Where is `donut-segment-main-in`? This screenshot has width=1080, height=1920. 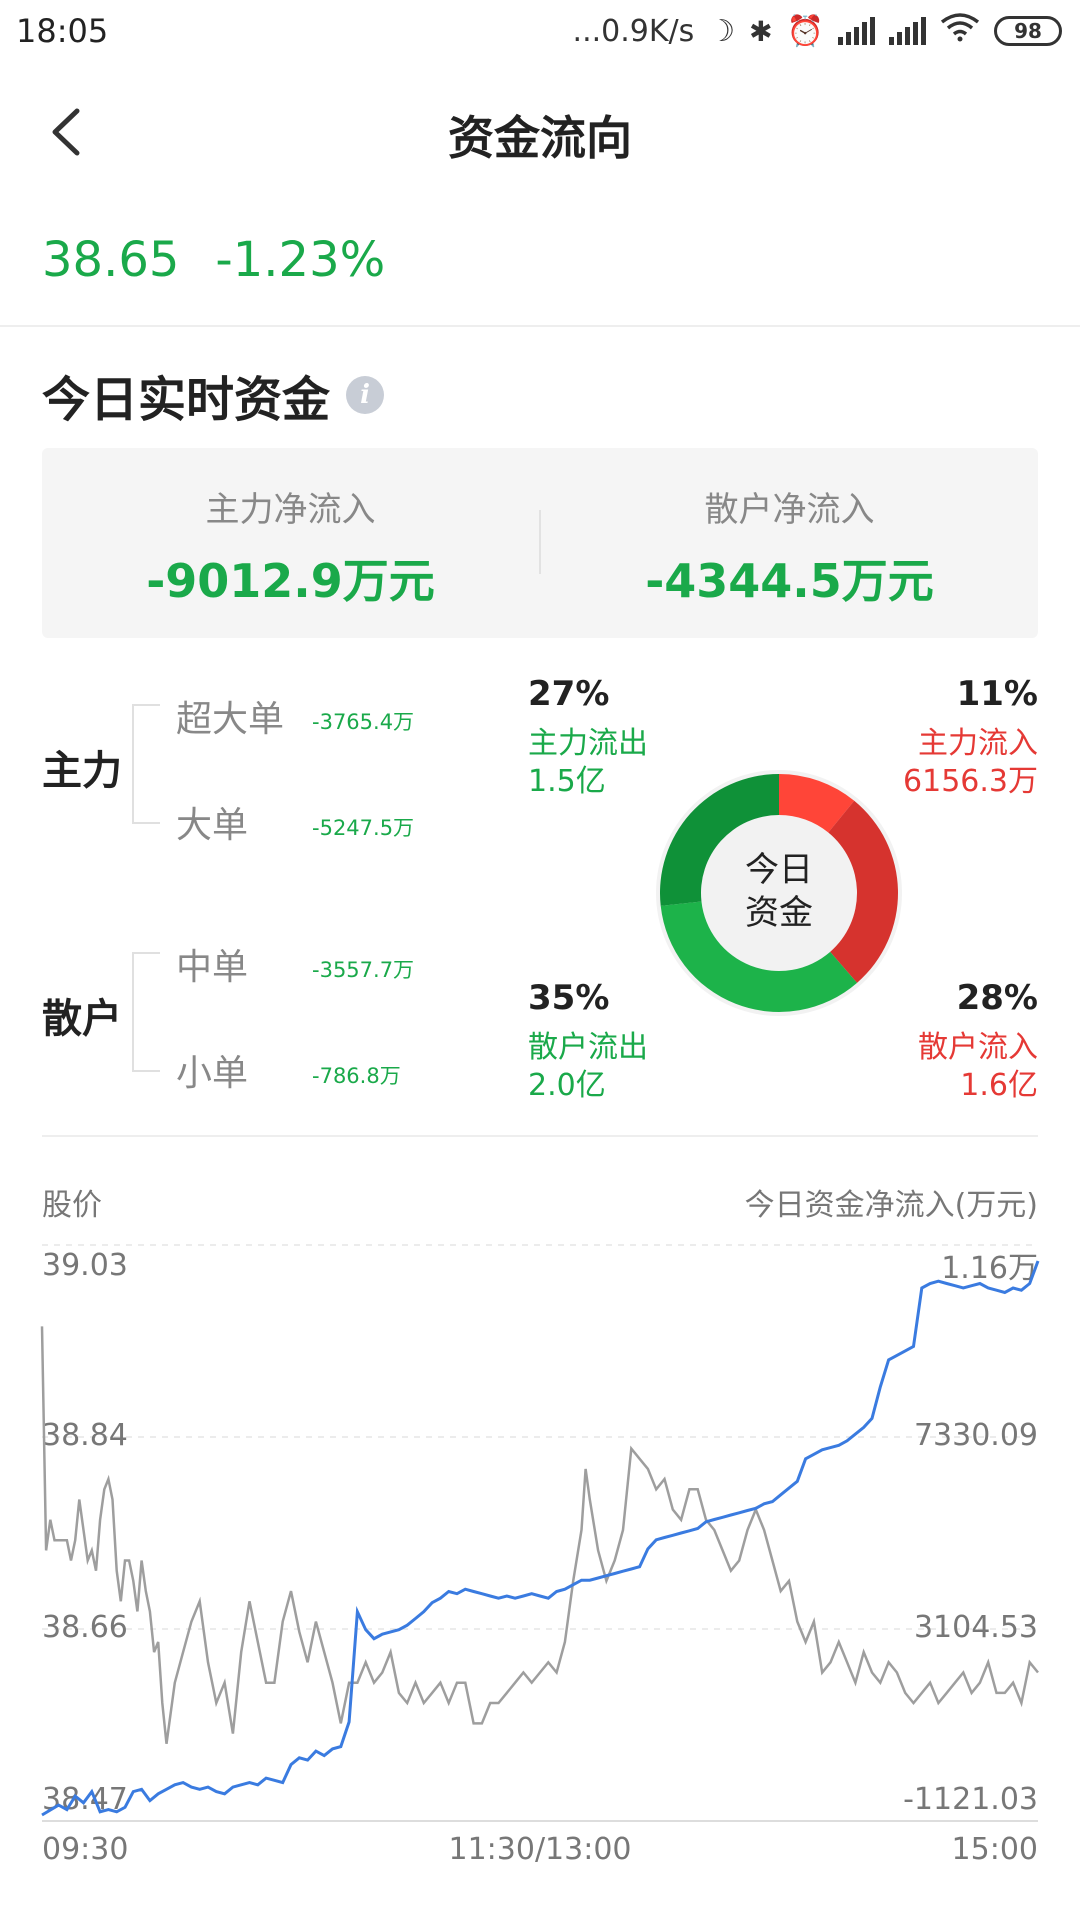 donut-segment-main-in is located at coordinates (817, 803).